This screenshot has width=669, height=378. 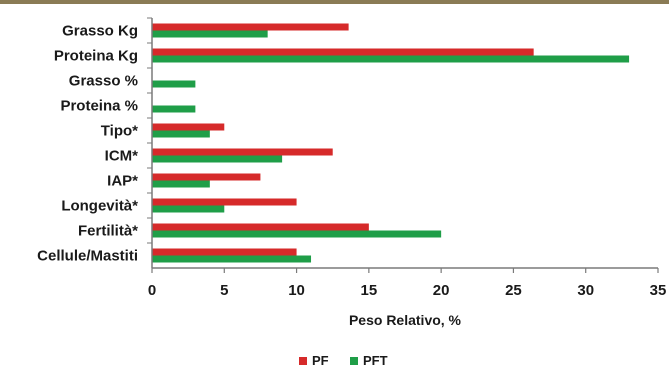 I want to click on top-rule, so click(x=334, y=2).